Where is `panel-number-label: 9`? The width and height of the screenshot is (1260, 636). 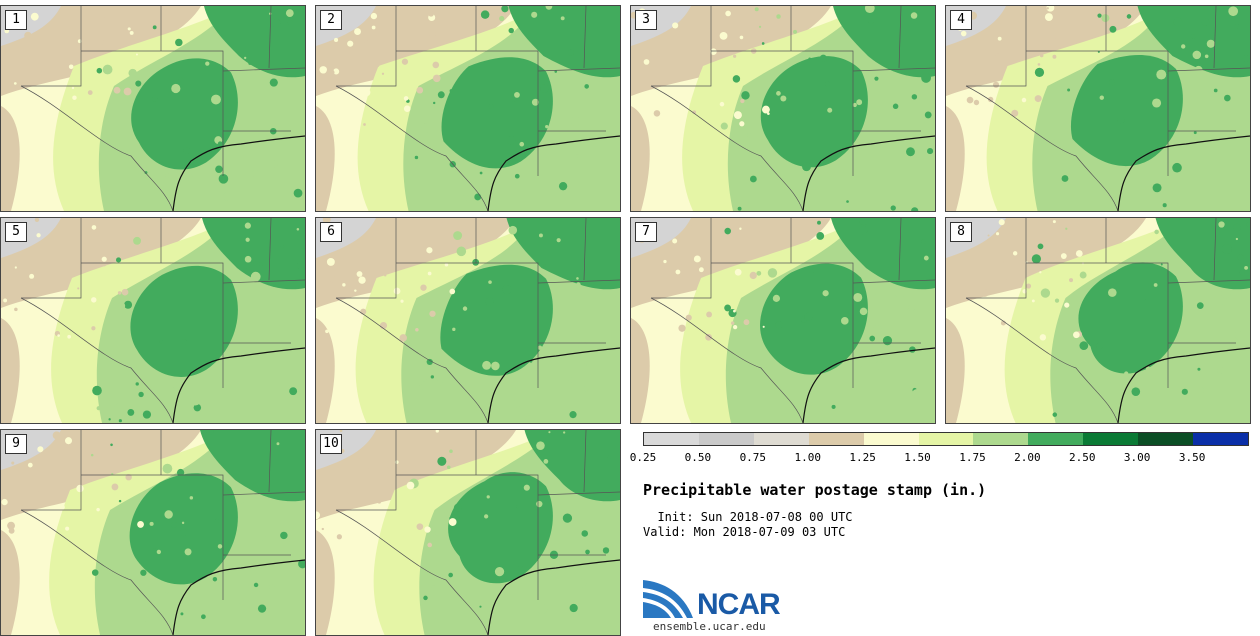
panel-number-label: 9 is located at coordinates (16, 444).